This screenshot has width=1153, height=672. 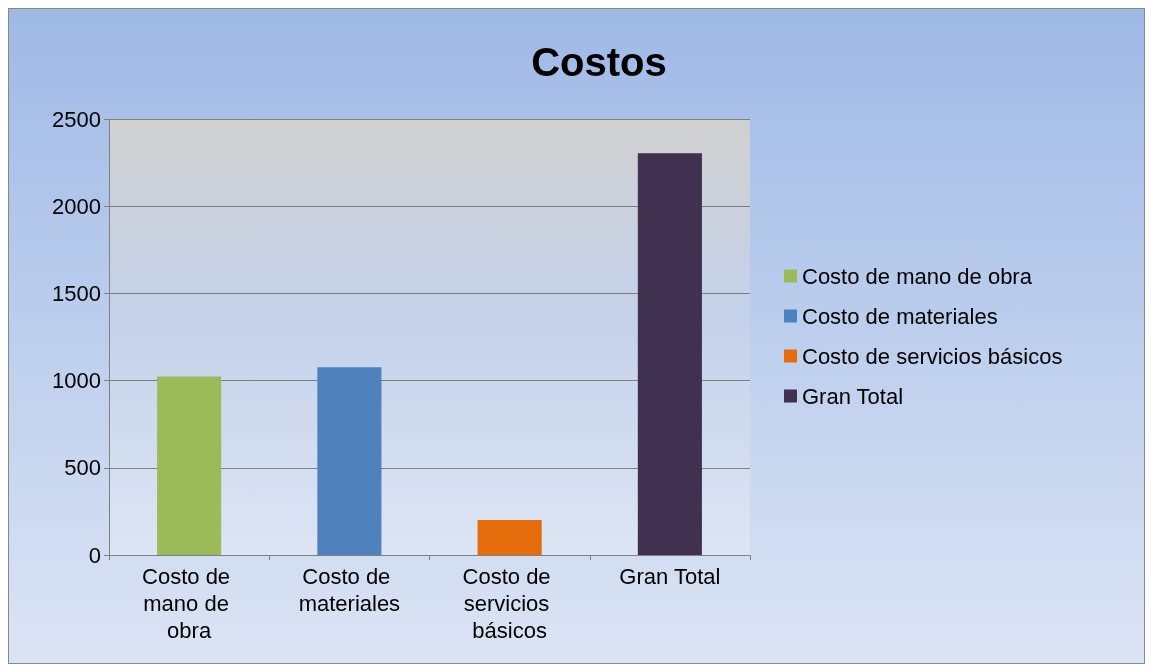 I want to click on legend-label: Costo de materiales, so click(x=900, y=316).